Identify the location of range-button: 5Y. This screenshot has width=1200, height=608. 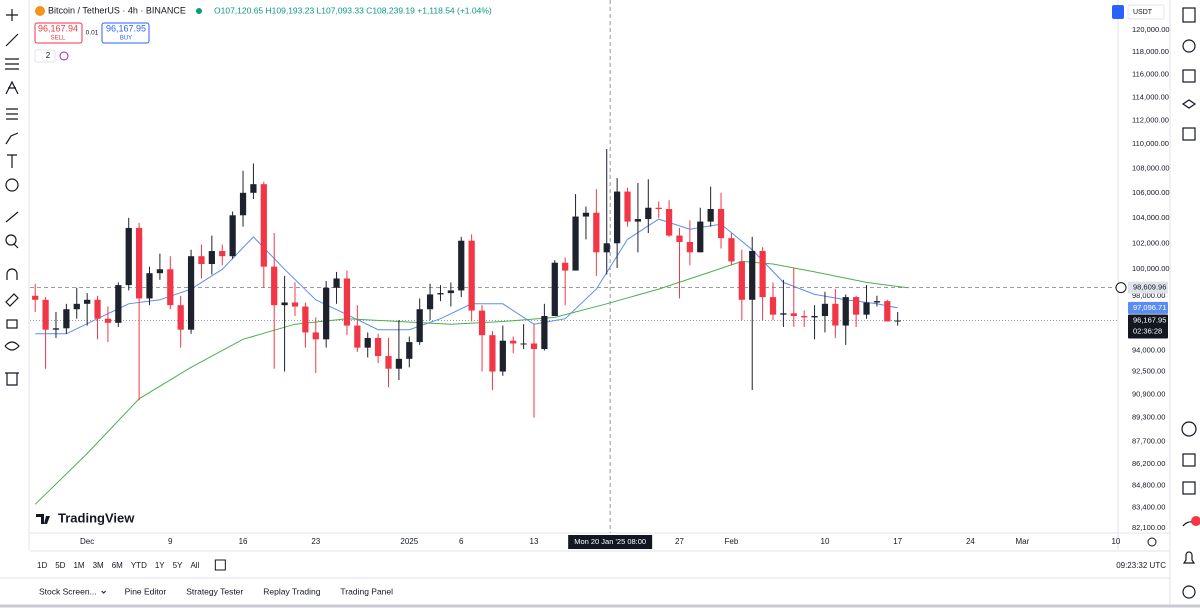
(178, 565).